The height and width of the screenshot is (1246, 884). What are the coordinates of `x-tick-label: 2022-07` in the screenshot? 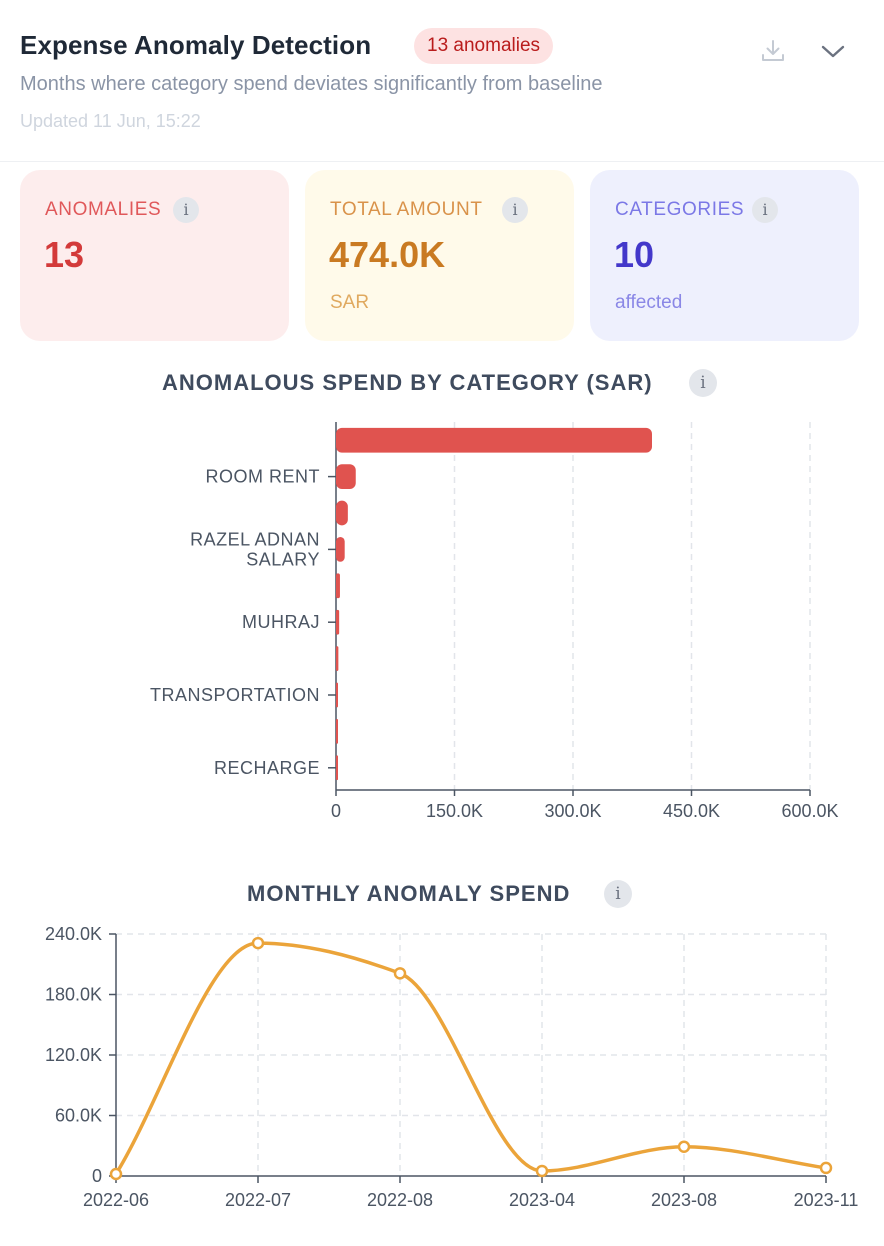 It's located at (258, 1200).